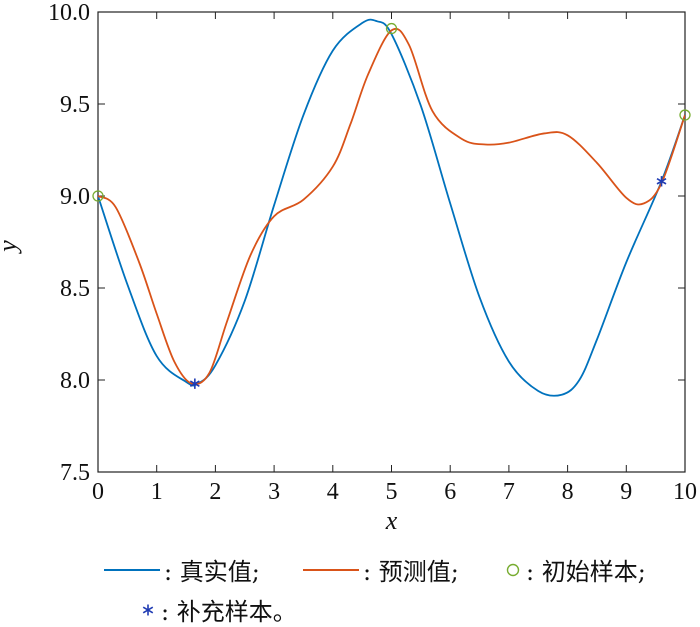  I want to click on circle-marker-icon, so click(513, 570).